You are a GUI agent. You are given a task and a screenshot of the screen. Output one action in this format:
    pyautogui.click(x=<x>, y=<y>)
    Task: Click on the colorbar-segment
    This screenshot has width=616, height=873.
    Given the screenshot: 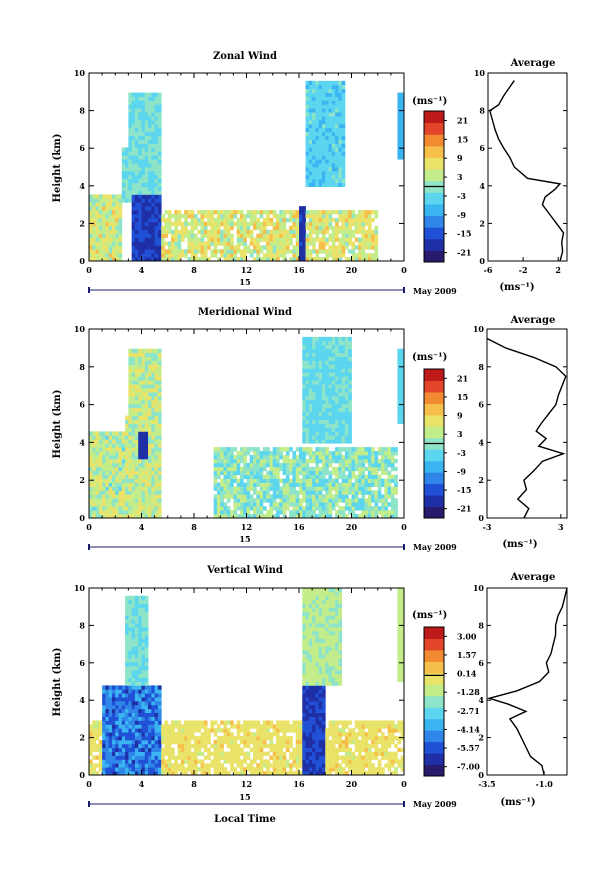 What is the action you would take?
    pyautogui.click(x=434, y=233)
    